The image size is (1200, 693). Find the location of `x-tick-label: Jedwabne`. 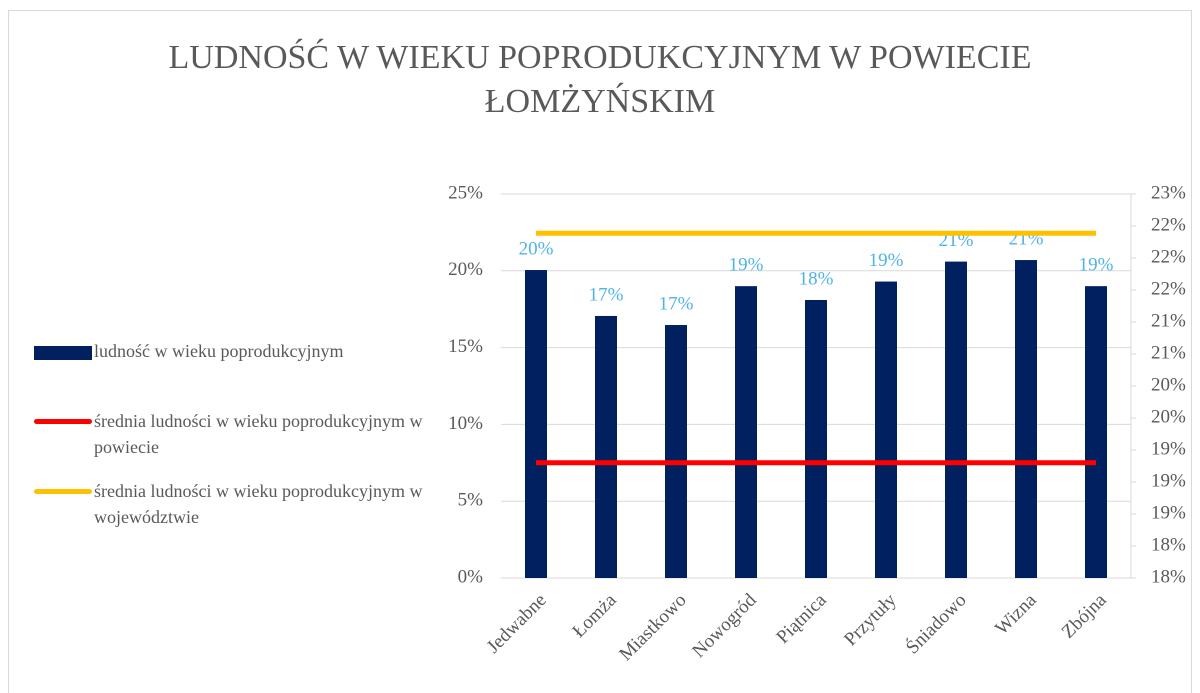

x-tick-label: Jedwabne is located at coordinates (517, 624).